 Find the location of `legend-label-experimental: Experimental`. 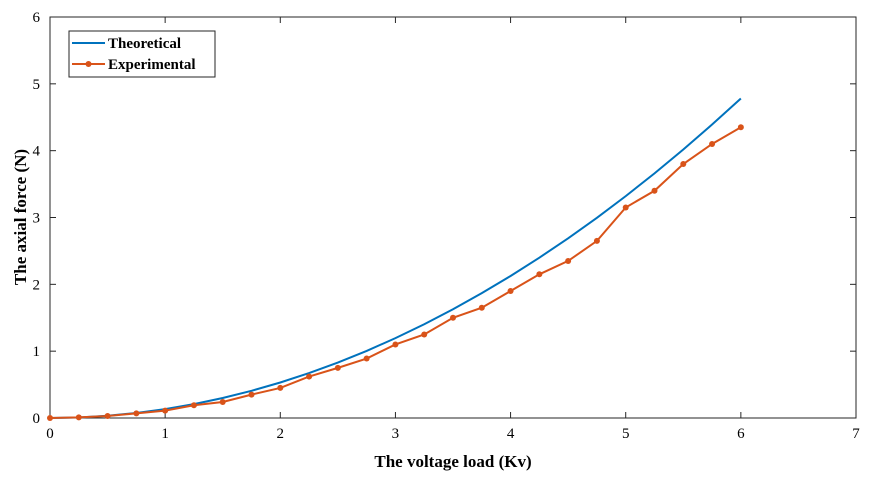

legend-label-experimental: Experimental is located at coordinates (152, 65).